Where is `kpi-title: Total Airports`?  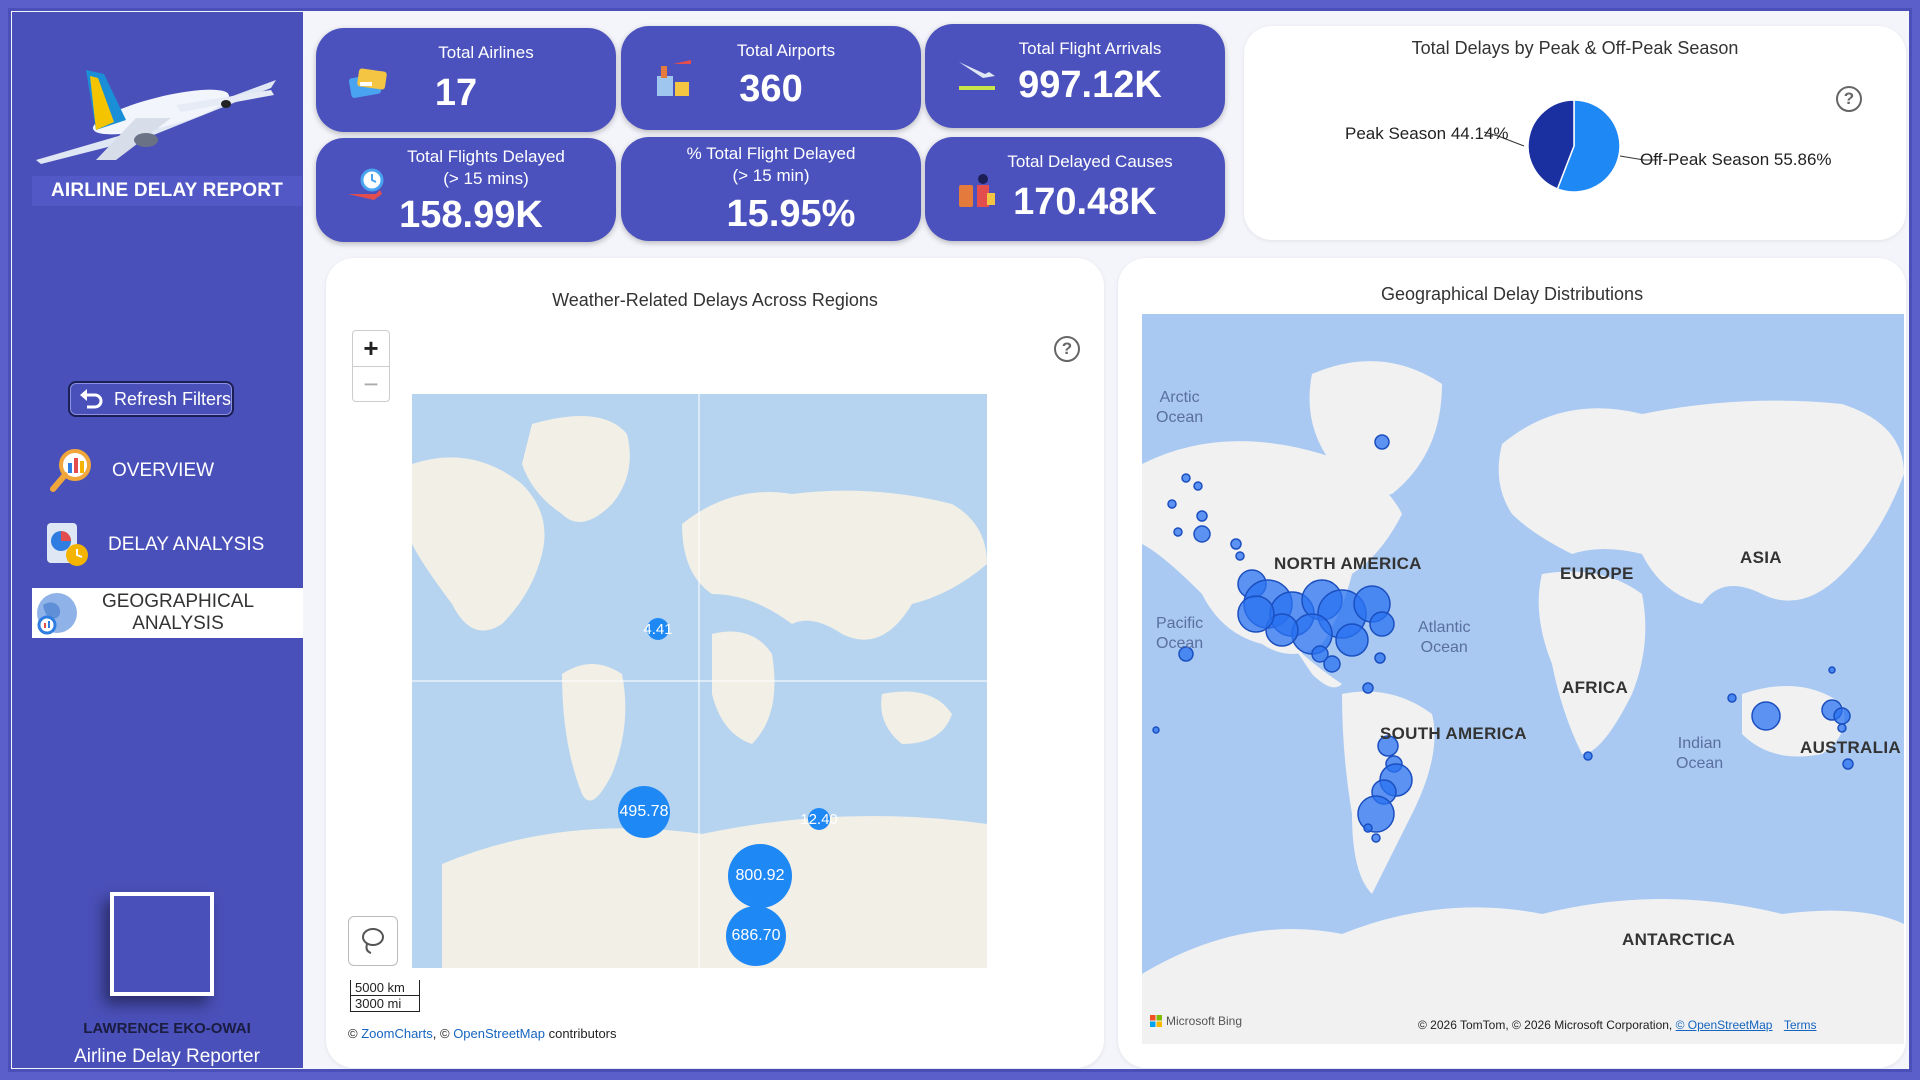
kpi-title: Total Airports is located at coordinates (786, 50).